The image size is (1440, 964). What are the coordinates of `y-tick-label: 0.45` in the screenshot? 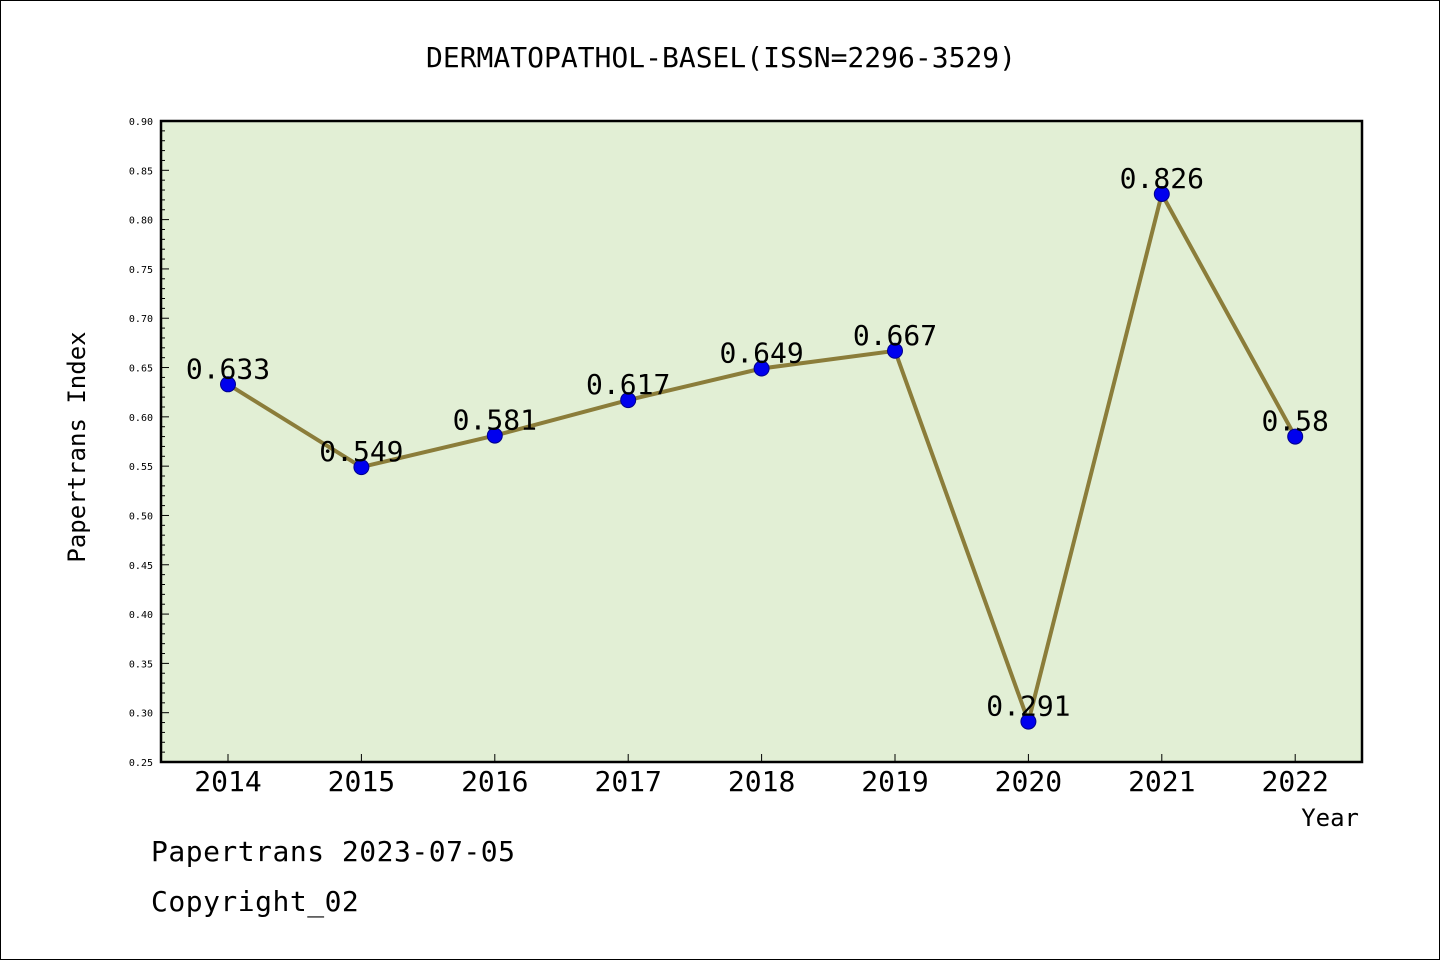 It's located at (141, 566).